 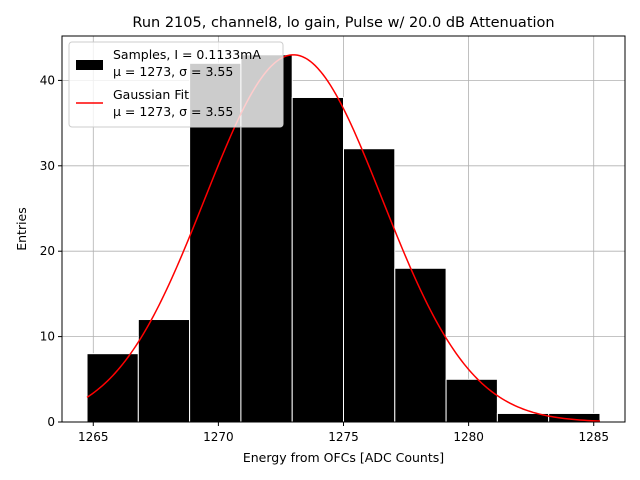 I want to click on x-tick-label: 1275, so click(x=343, y=437).